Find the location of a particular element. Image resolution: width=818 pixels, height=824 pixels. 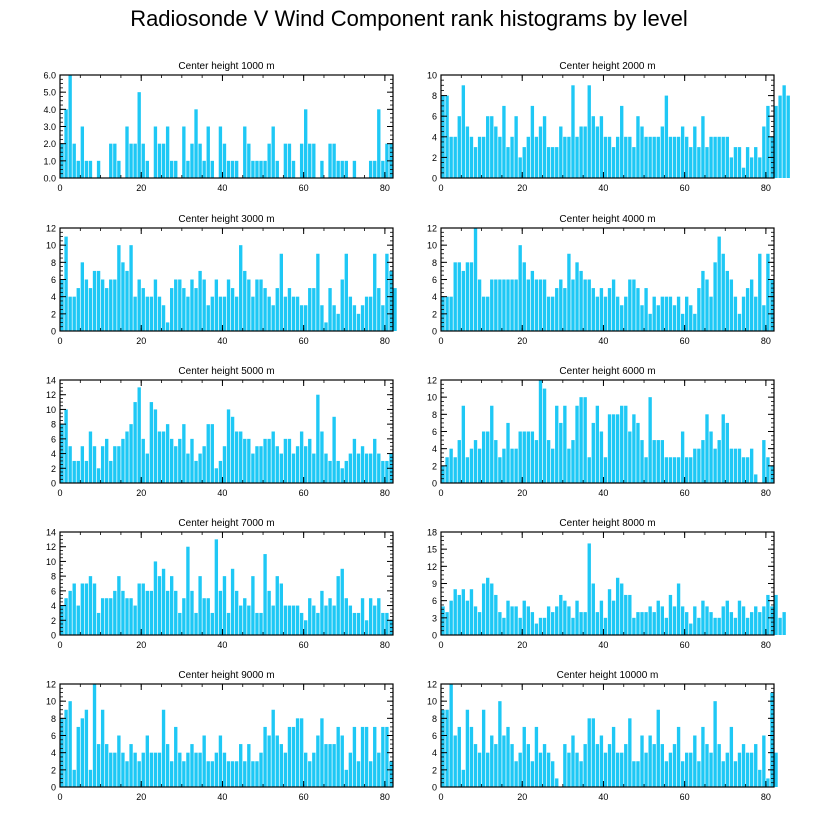

panel-title: Center height 6000 m is located at coordinates (607, 371).